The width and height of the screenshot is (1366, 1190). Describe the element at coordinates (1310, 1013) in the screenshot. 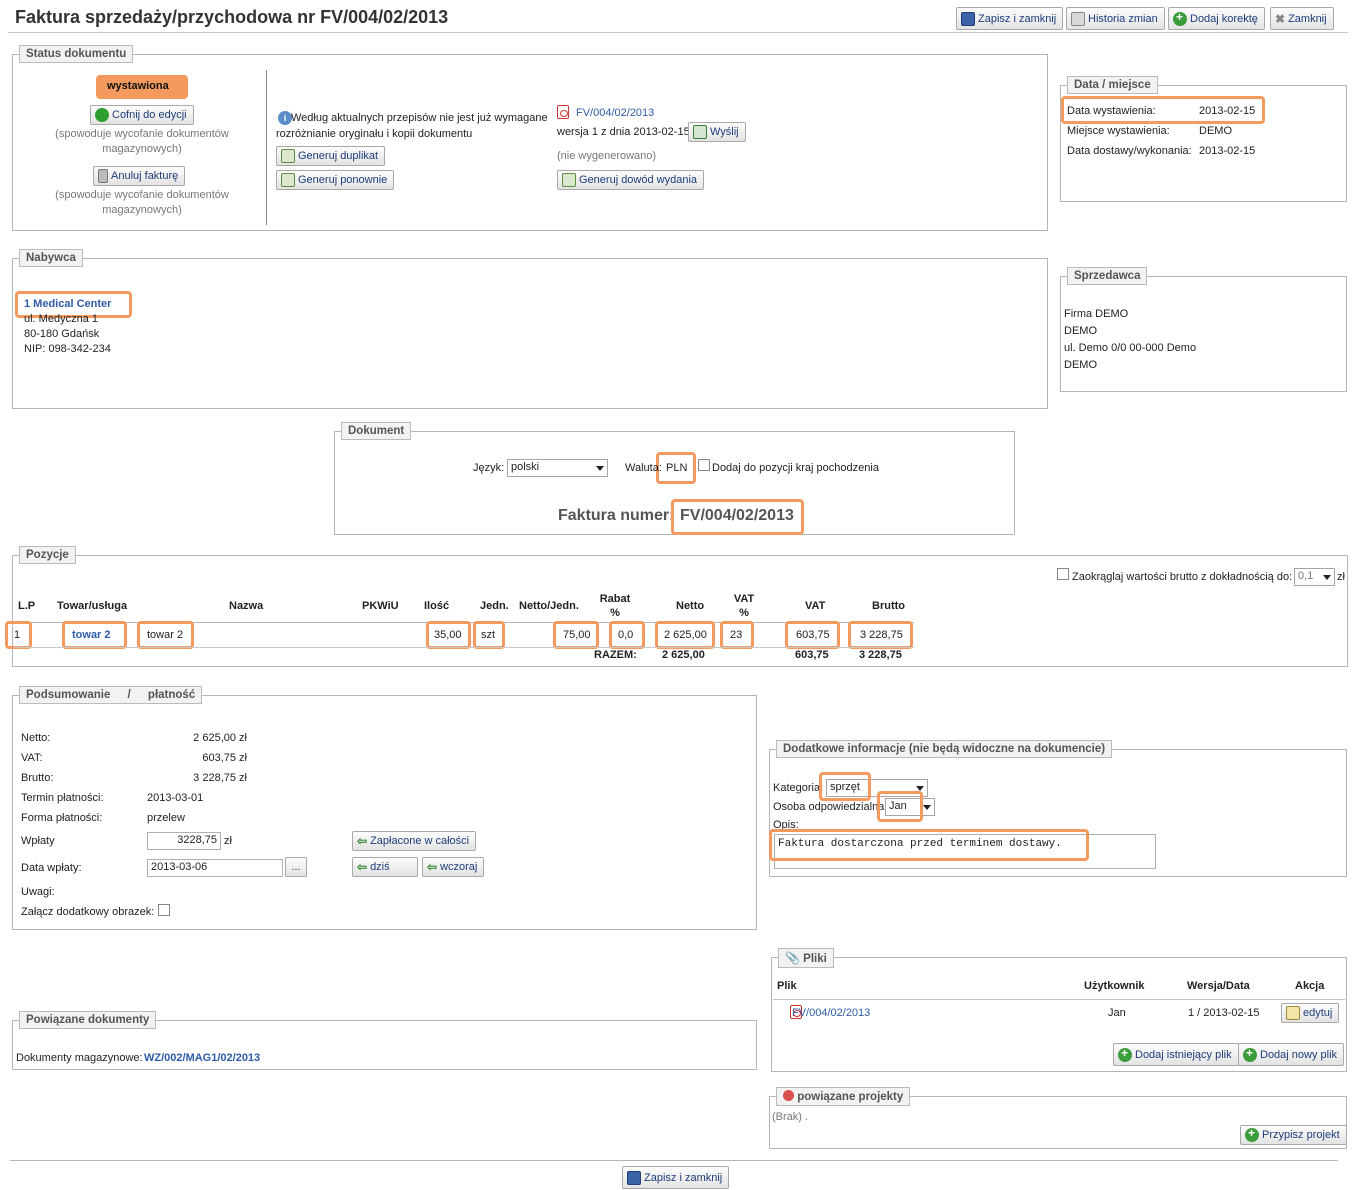

I see `file-edit-button: edytuj` at that location.